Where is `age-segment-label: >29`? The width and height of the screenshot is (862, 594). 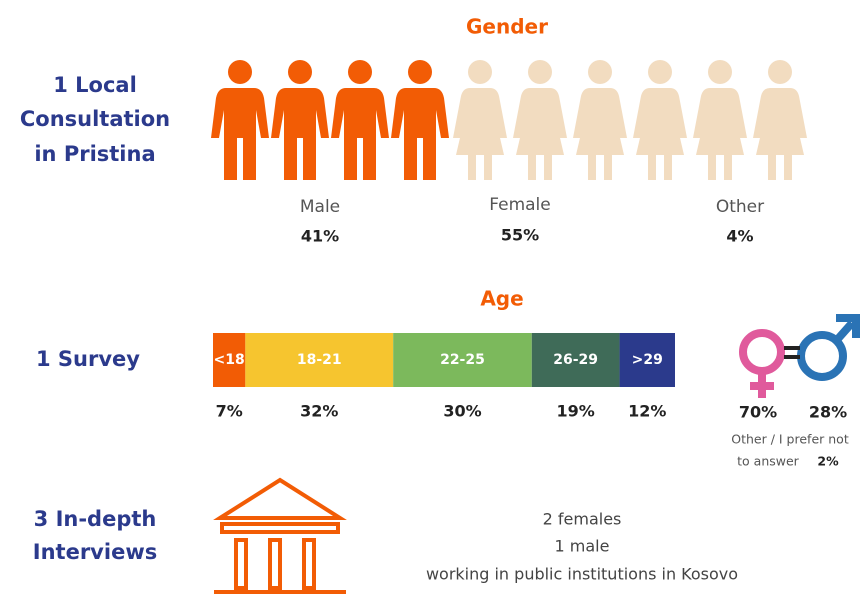
age-segment-label: >29 is located at coordinates (647, 360).